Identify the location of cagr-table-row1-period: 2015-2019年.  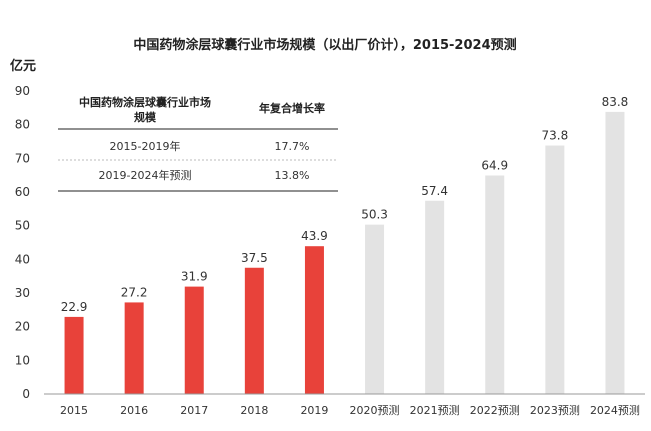
(145, 146).